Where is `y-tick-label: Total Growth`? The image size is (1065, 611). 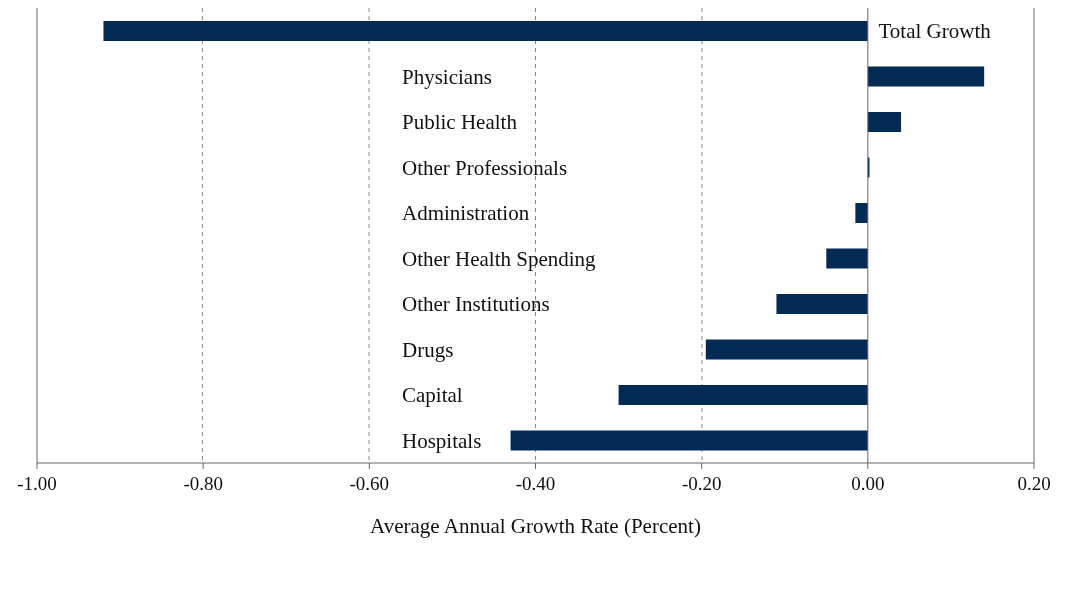 y-tick-label: Total Growth is located at coordinates (935, 31).